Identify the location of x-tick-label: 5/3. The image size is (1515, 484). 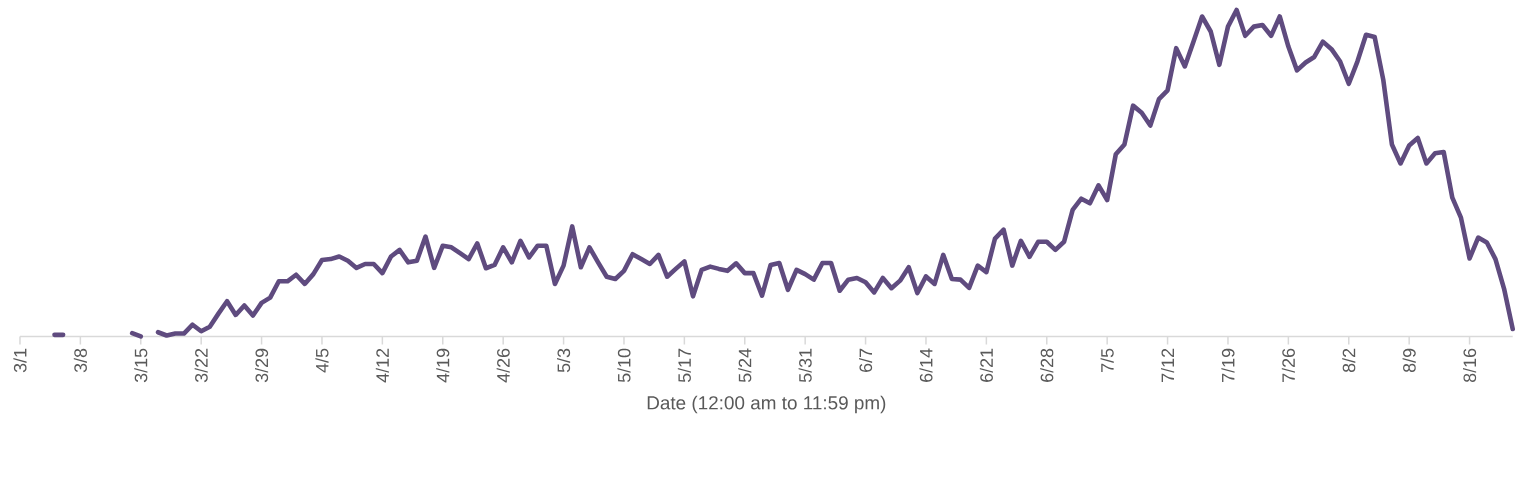
(563, 360).